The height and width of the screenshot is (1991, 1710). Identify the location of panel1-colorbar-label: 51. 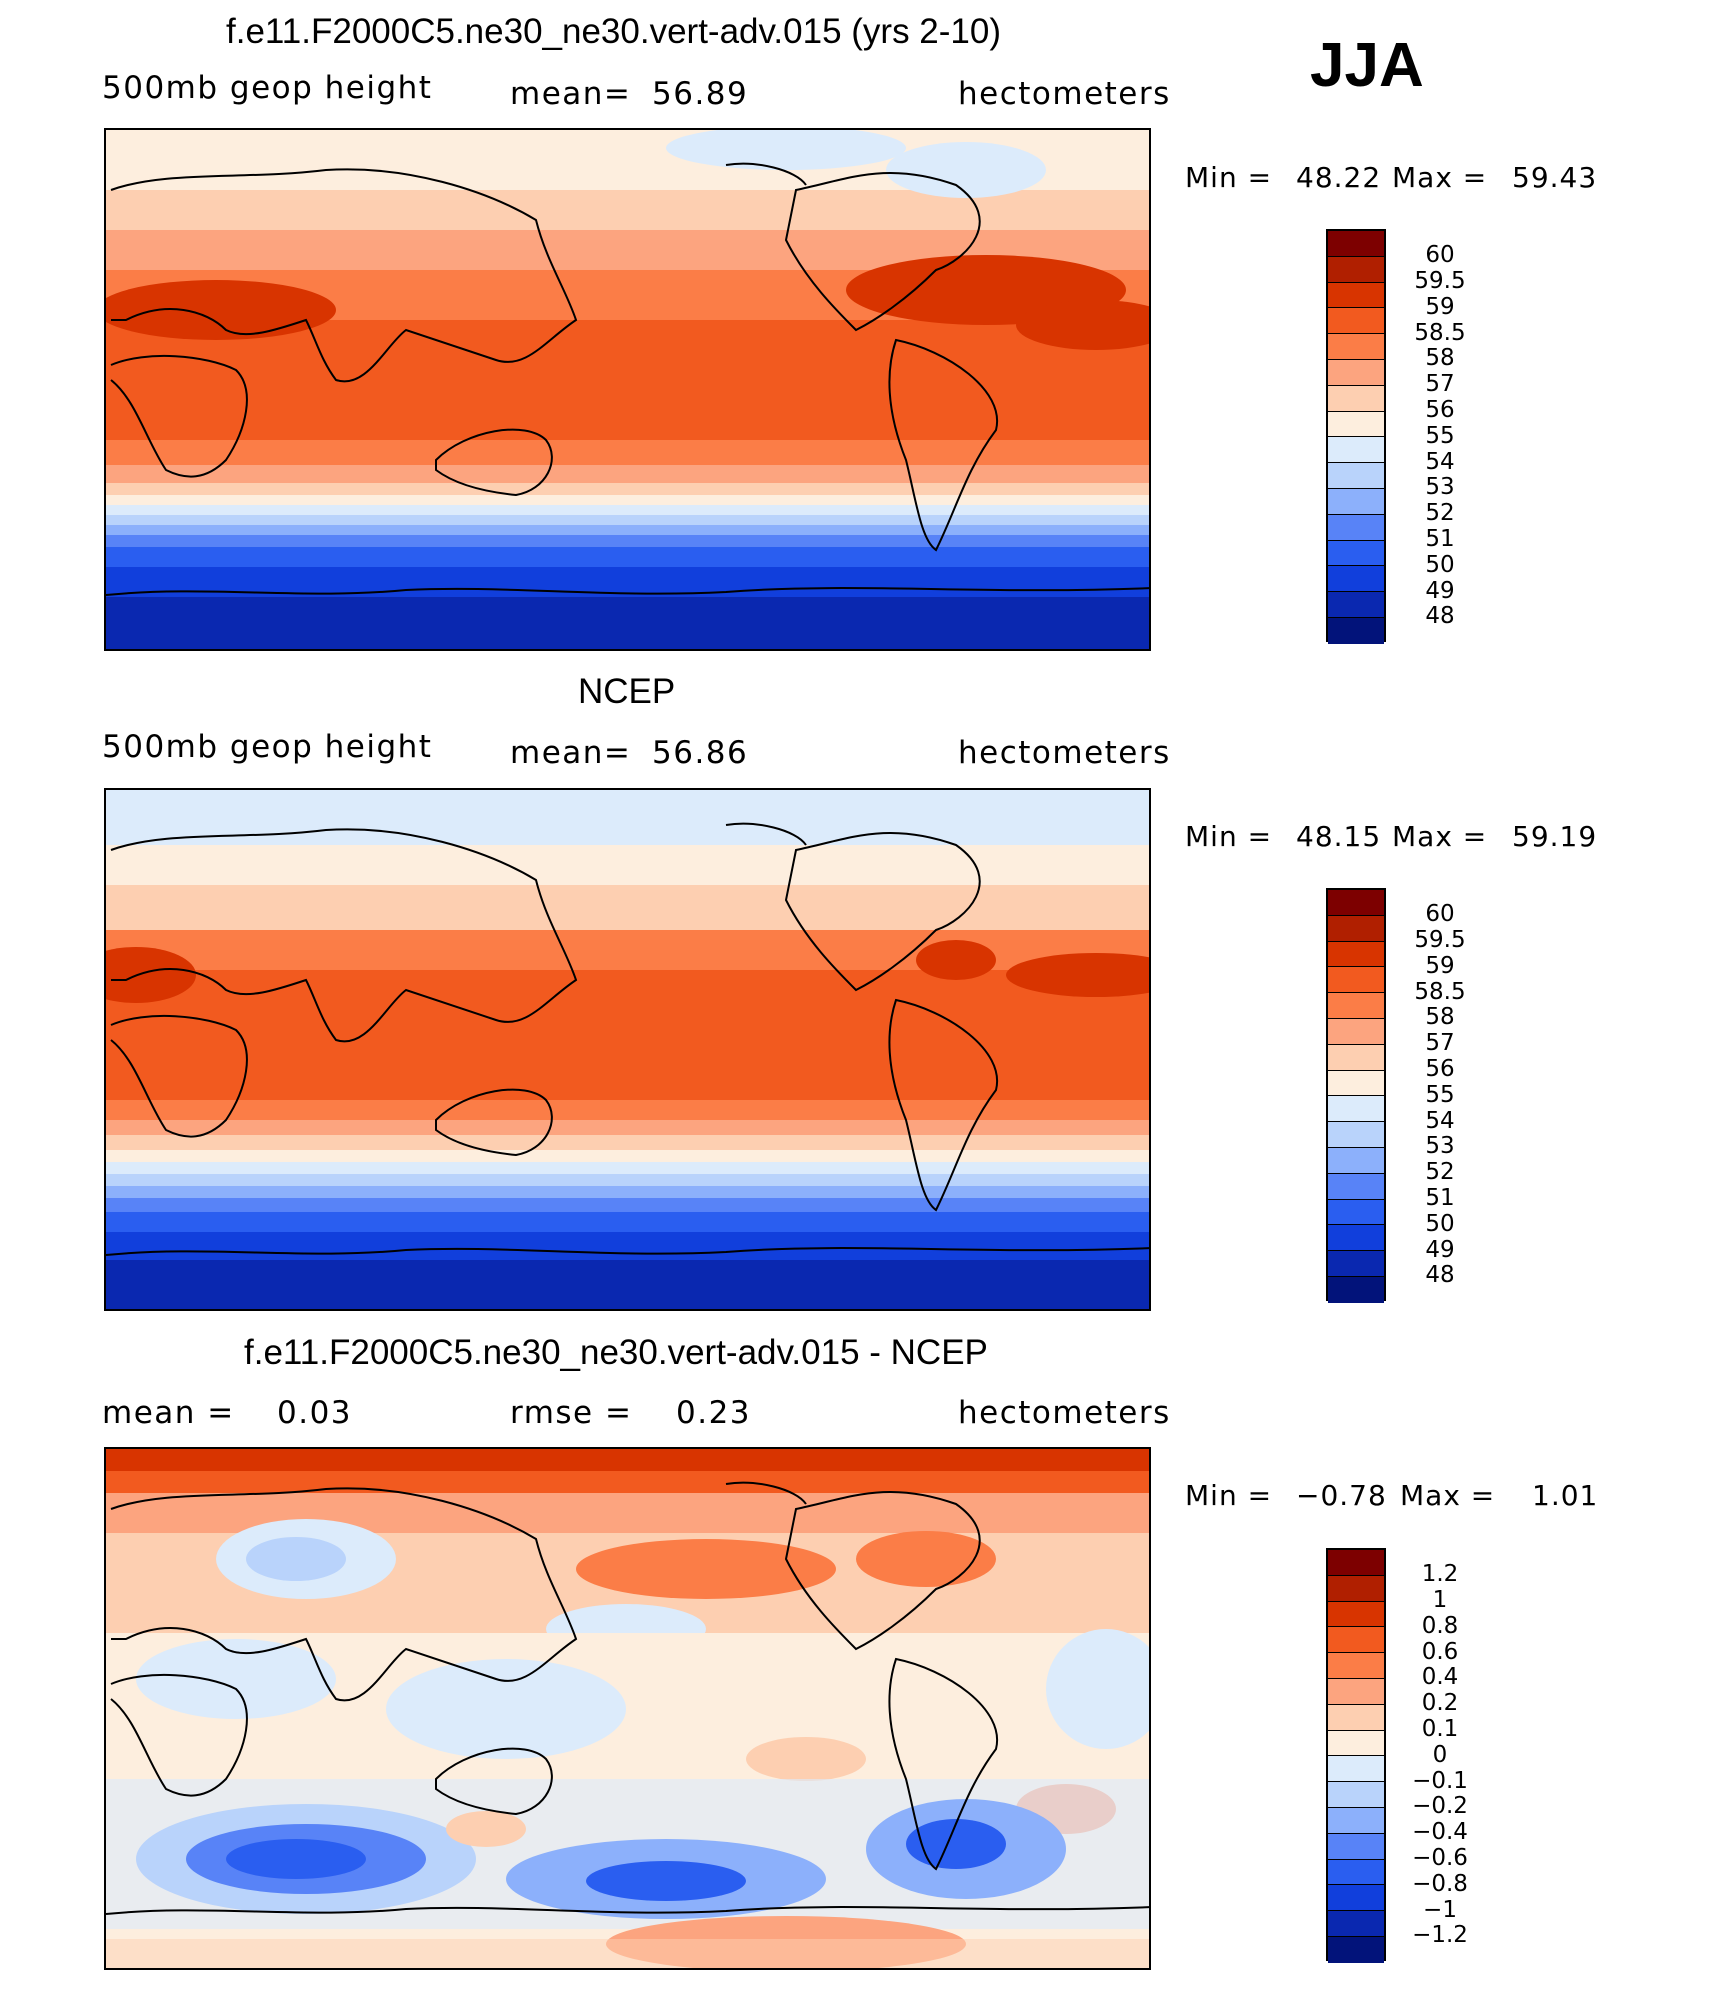
(1440, 539).